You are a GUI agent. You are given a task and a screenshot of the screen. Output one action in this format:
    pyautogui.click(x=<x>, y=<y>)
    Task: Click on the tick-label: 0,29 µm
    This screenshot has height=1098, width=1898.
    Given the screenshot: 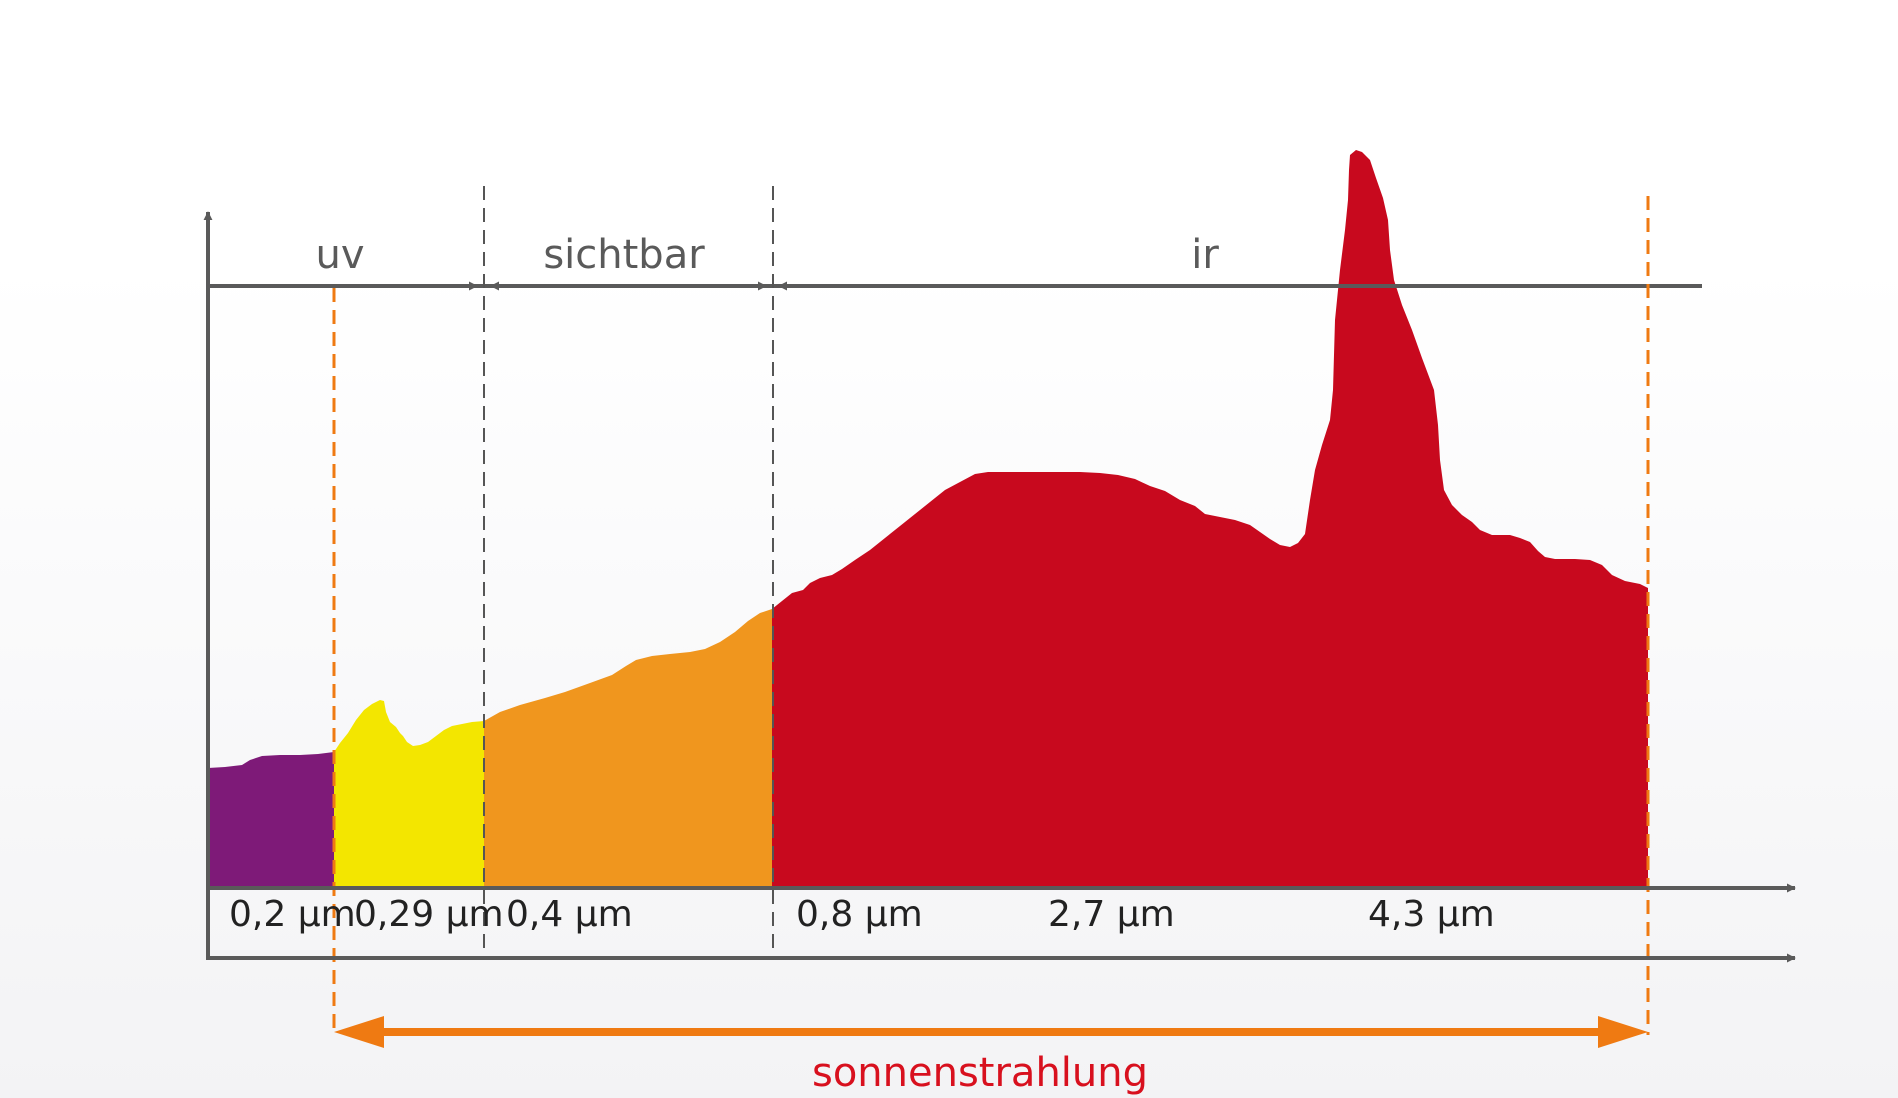 What is the action you would take?
    pyautogui.click(x=429, y=914)
    